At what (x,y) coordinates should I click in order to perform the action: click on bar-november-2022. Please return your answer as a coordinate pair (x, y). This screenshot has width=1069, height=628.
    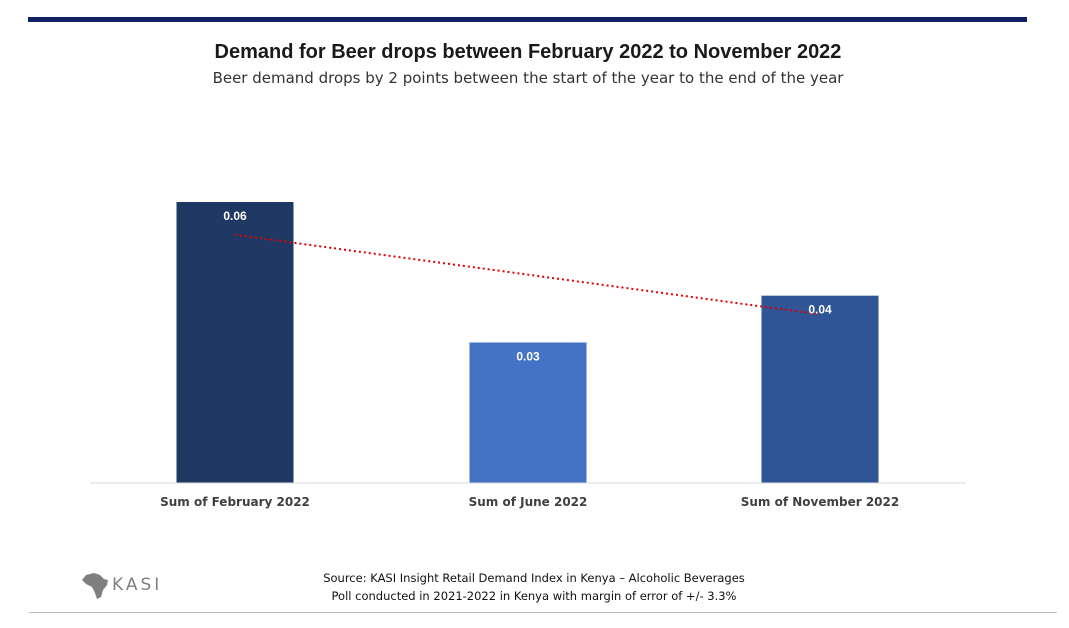
    Looking at the image, I should click on (820, 389).